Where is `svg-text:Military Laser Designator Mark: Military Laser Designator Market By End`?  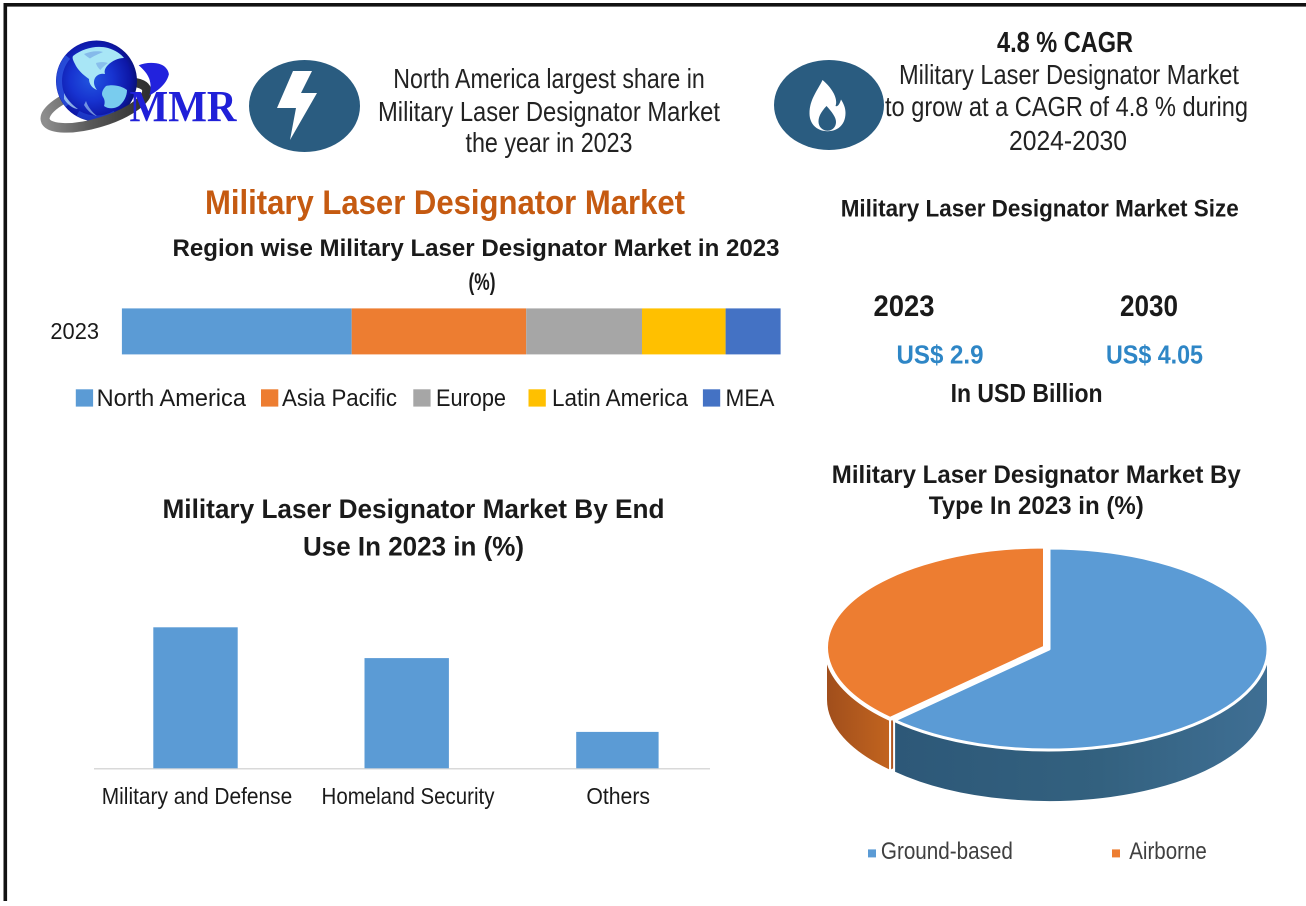
svg-text:Military Laser Designator Mark: Military Laser Designator Market By End is located at coordinates (414, 509).